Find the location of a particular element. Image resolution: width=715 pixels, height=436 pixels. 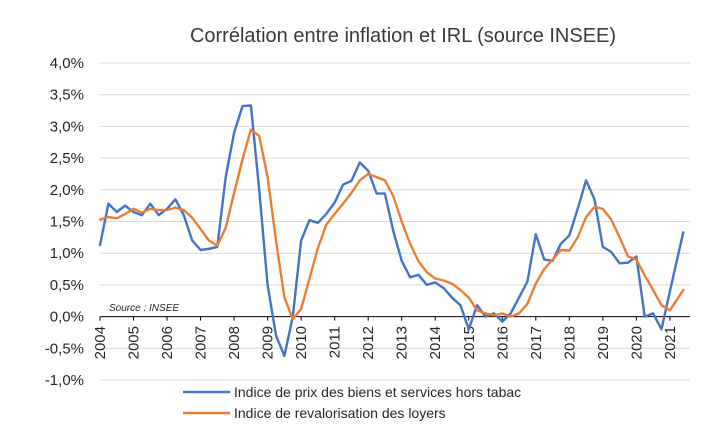

y-tick-label: 3,5% is located at coordinates (67, 95).